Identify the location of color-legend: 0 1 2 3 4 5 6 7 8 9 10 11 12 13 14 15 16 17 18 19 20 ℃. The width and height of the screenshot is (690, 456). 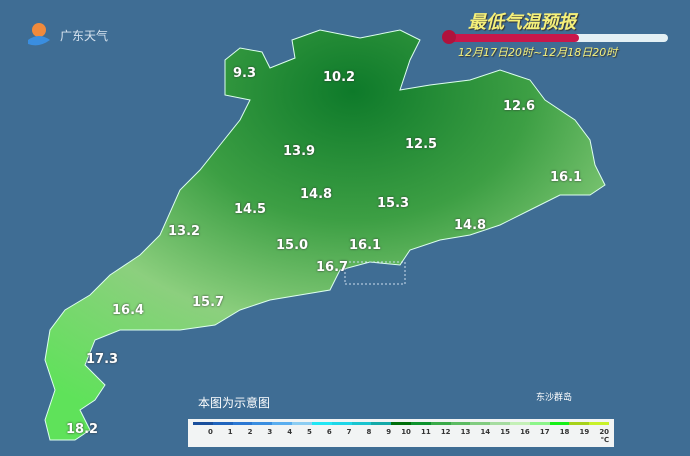
(401, 433).